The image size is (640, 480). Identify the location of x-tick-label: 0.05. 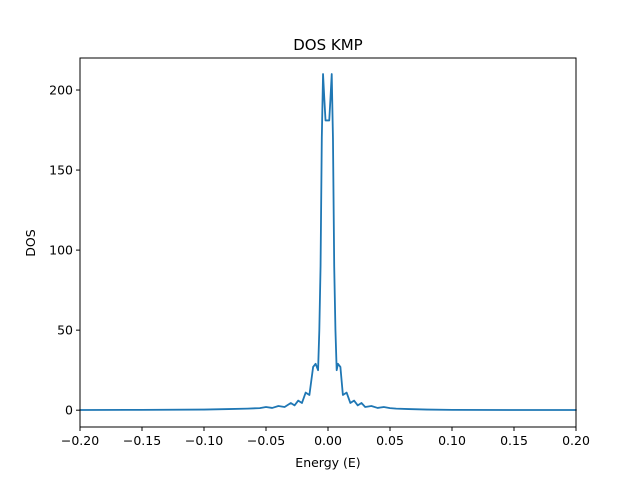
(390, 440).